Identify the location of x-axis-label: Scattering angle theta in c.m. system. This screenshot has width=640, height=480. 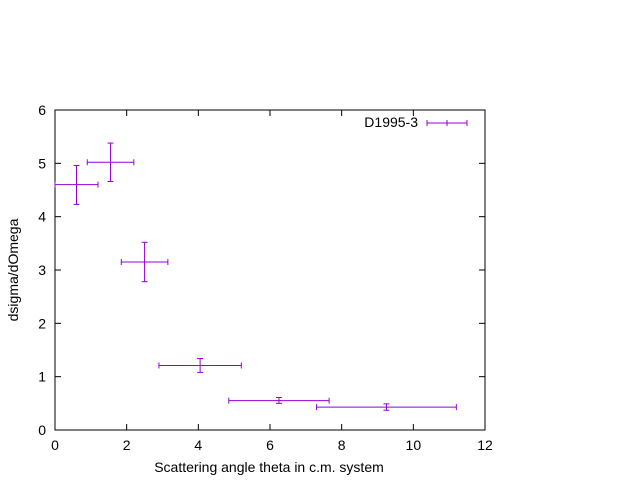
(269, 467).